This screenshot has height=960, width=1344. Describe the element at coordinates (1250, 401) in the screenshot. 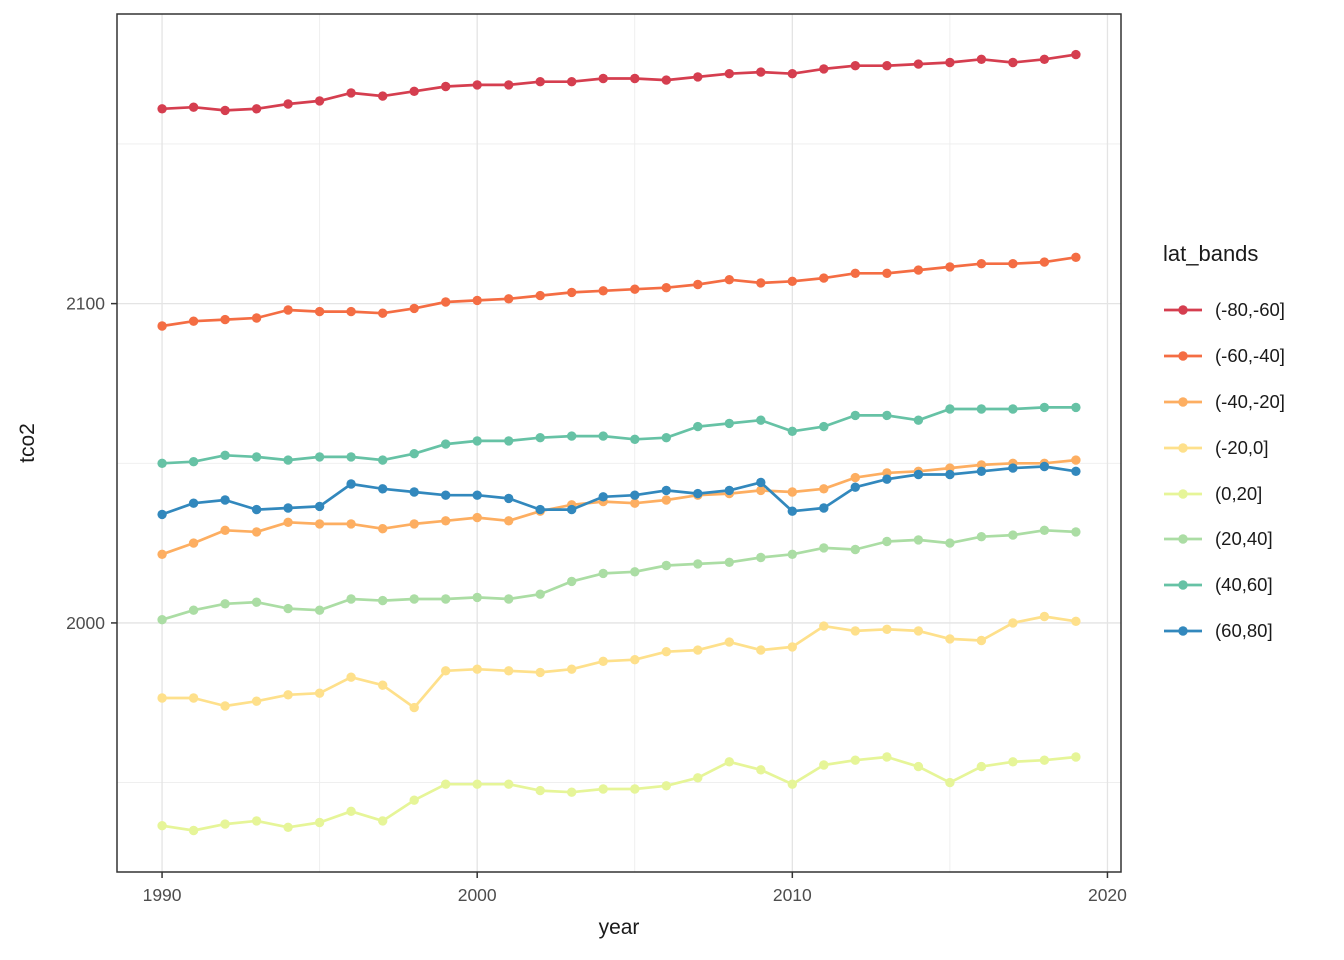

I see `legend-item-label: (-40,-20]` at that location.